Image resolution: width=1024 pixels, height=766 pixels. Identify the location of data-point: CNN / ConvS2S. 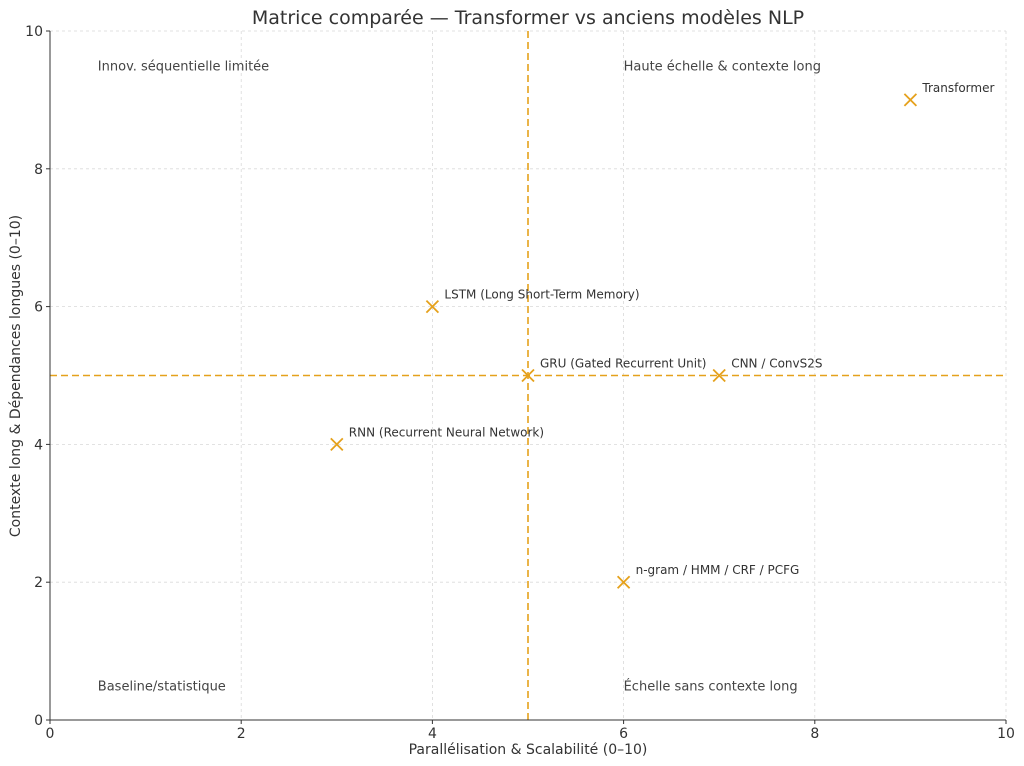
(767, 370).